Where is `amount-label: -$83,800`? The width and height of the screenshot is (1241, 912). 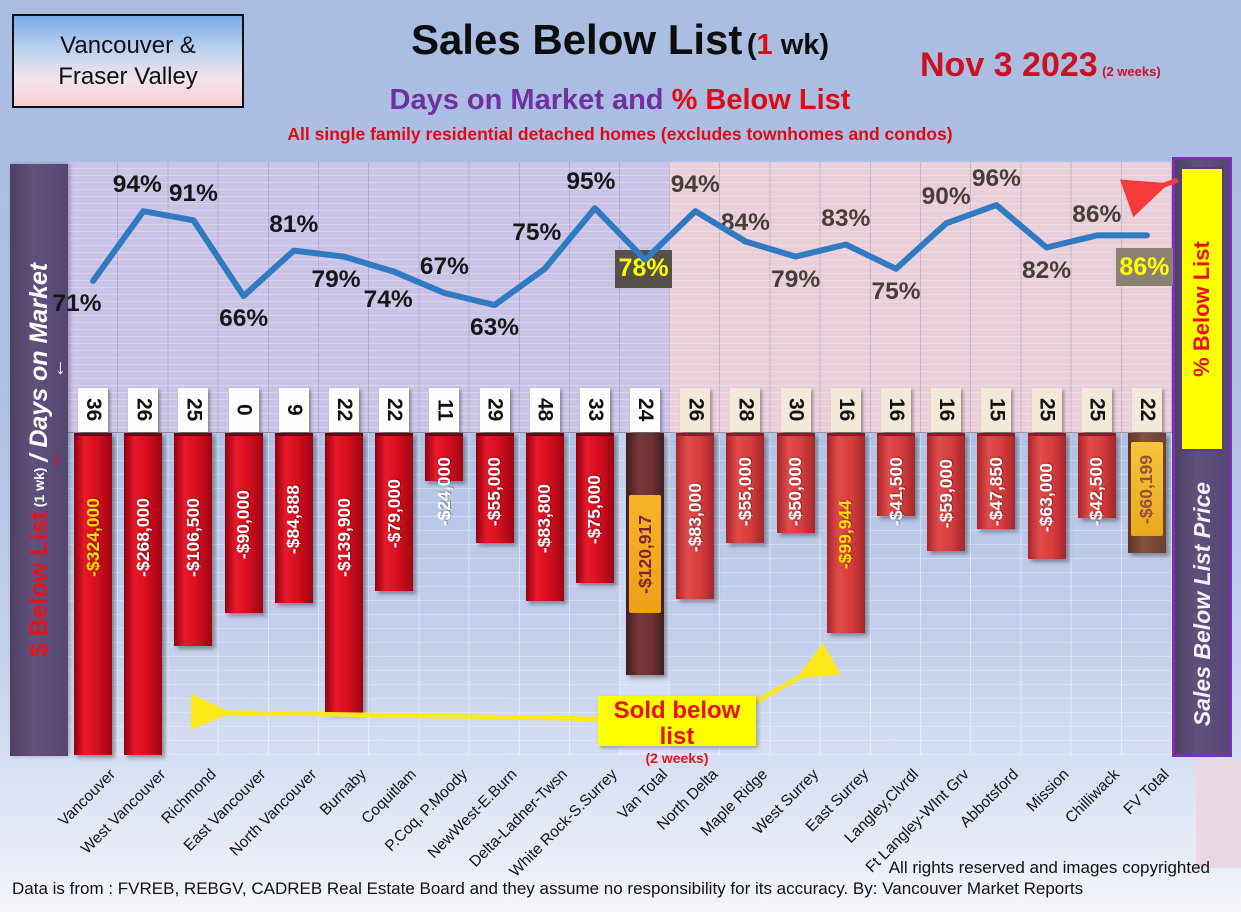
amount-label: -$83,800 is located at coordinates (544, 519).